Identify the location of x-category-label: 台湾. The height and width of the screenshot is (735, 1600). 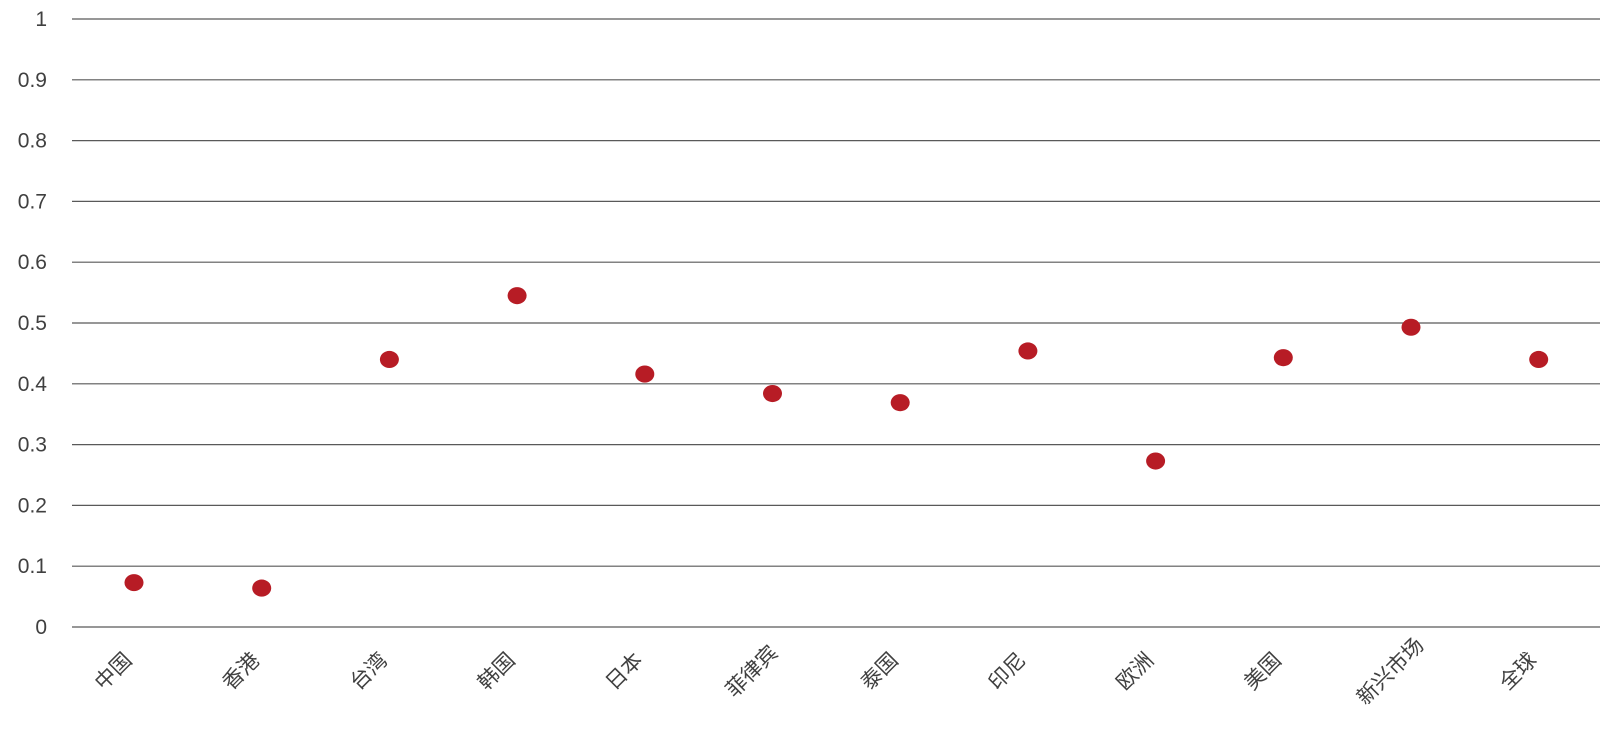
(368, 671).